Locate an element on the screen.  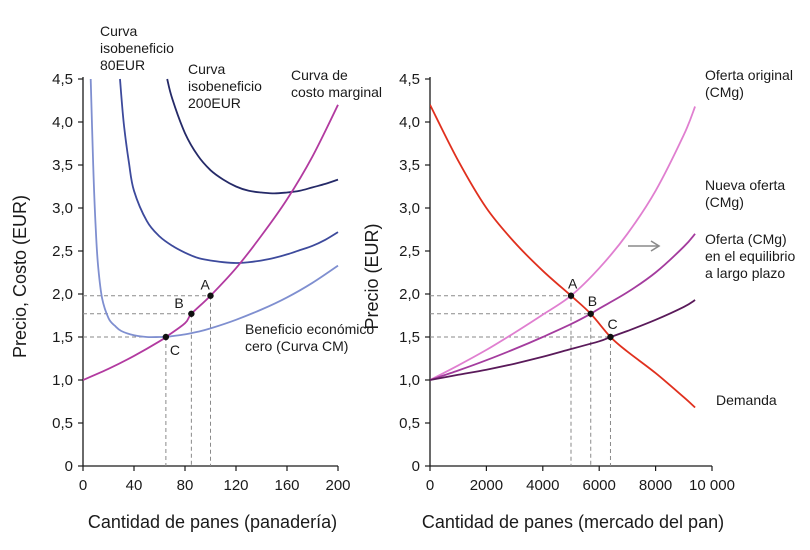
x-tick-label: 160 is located at coordinates (286, 485).